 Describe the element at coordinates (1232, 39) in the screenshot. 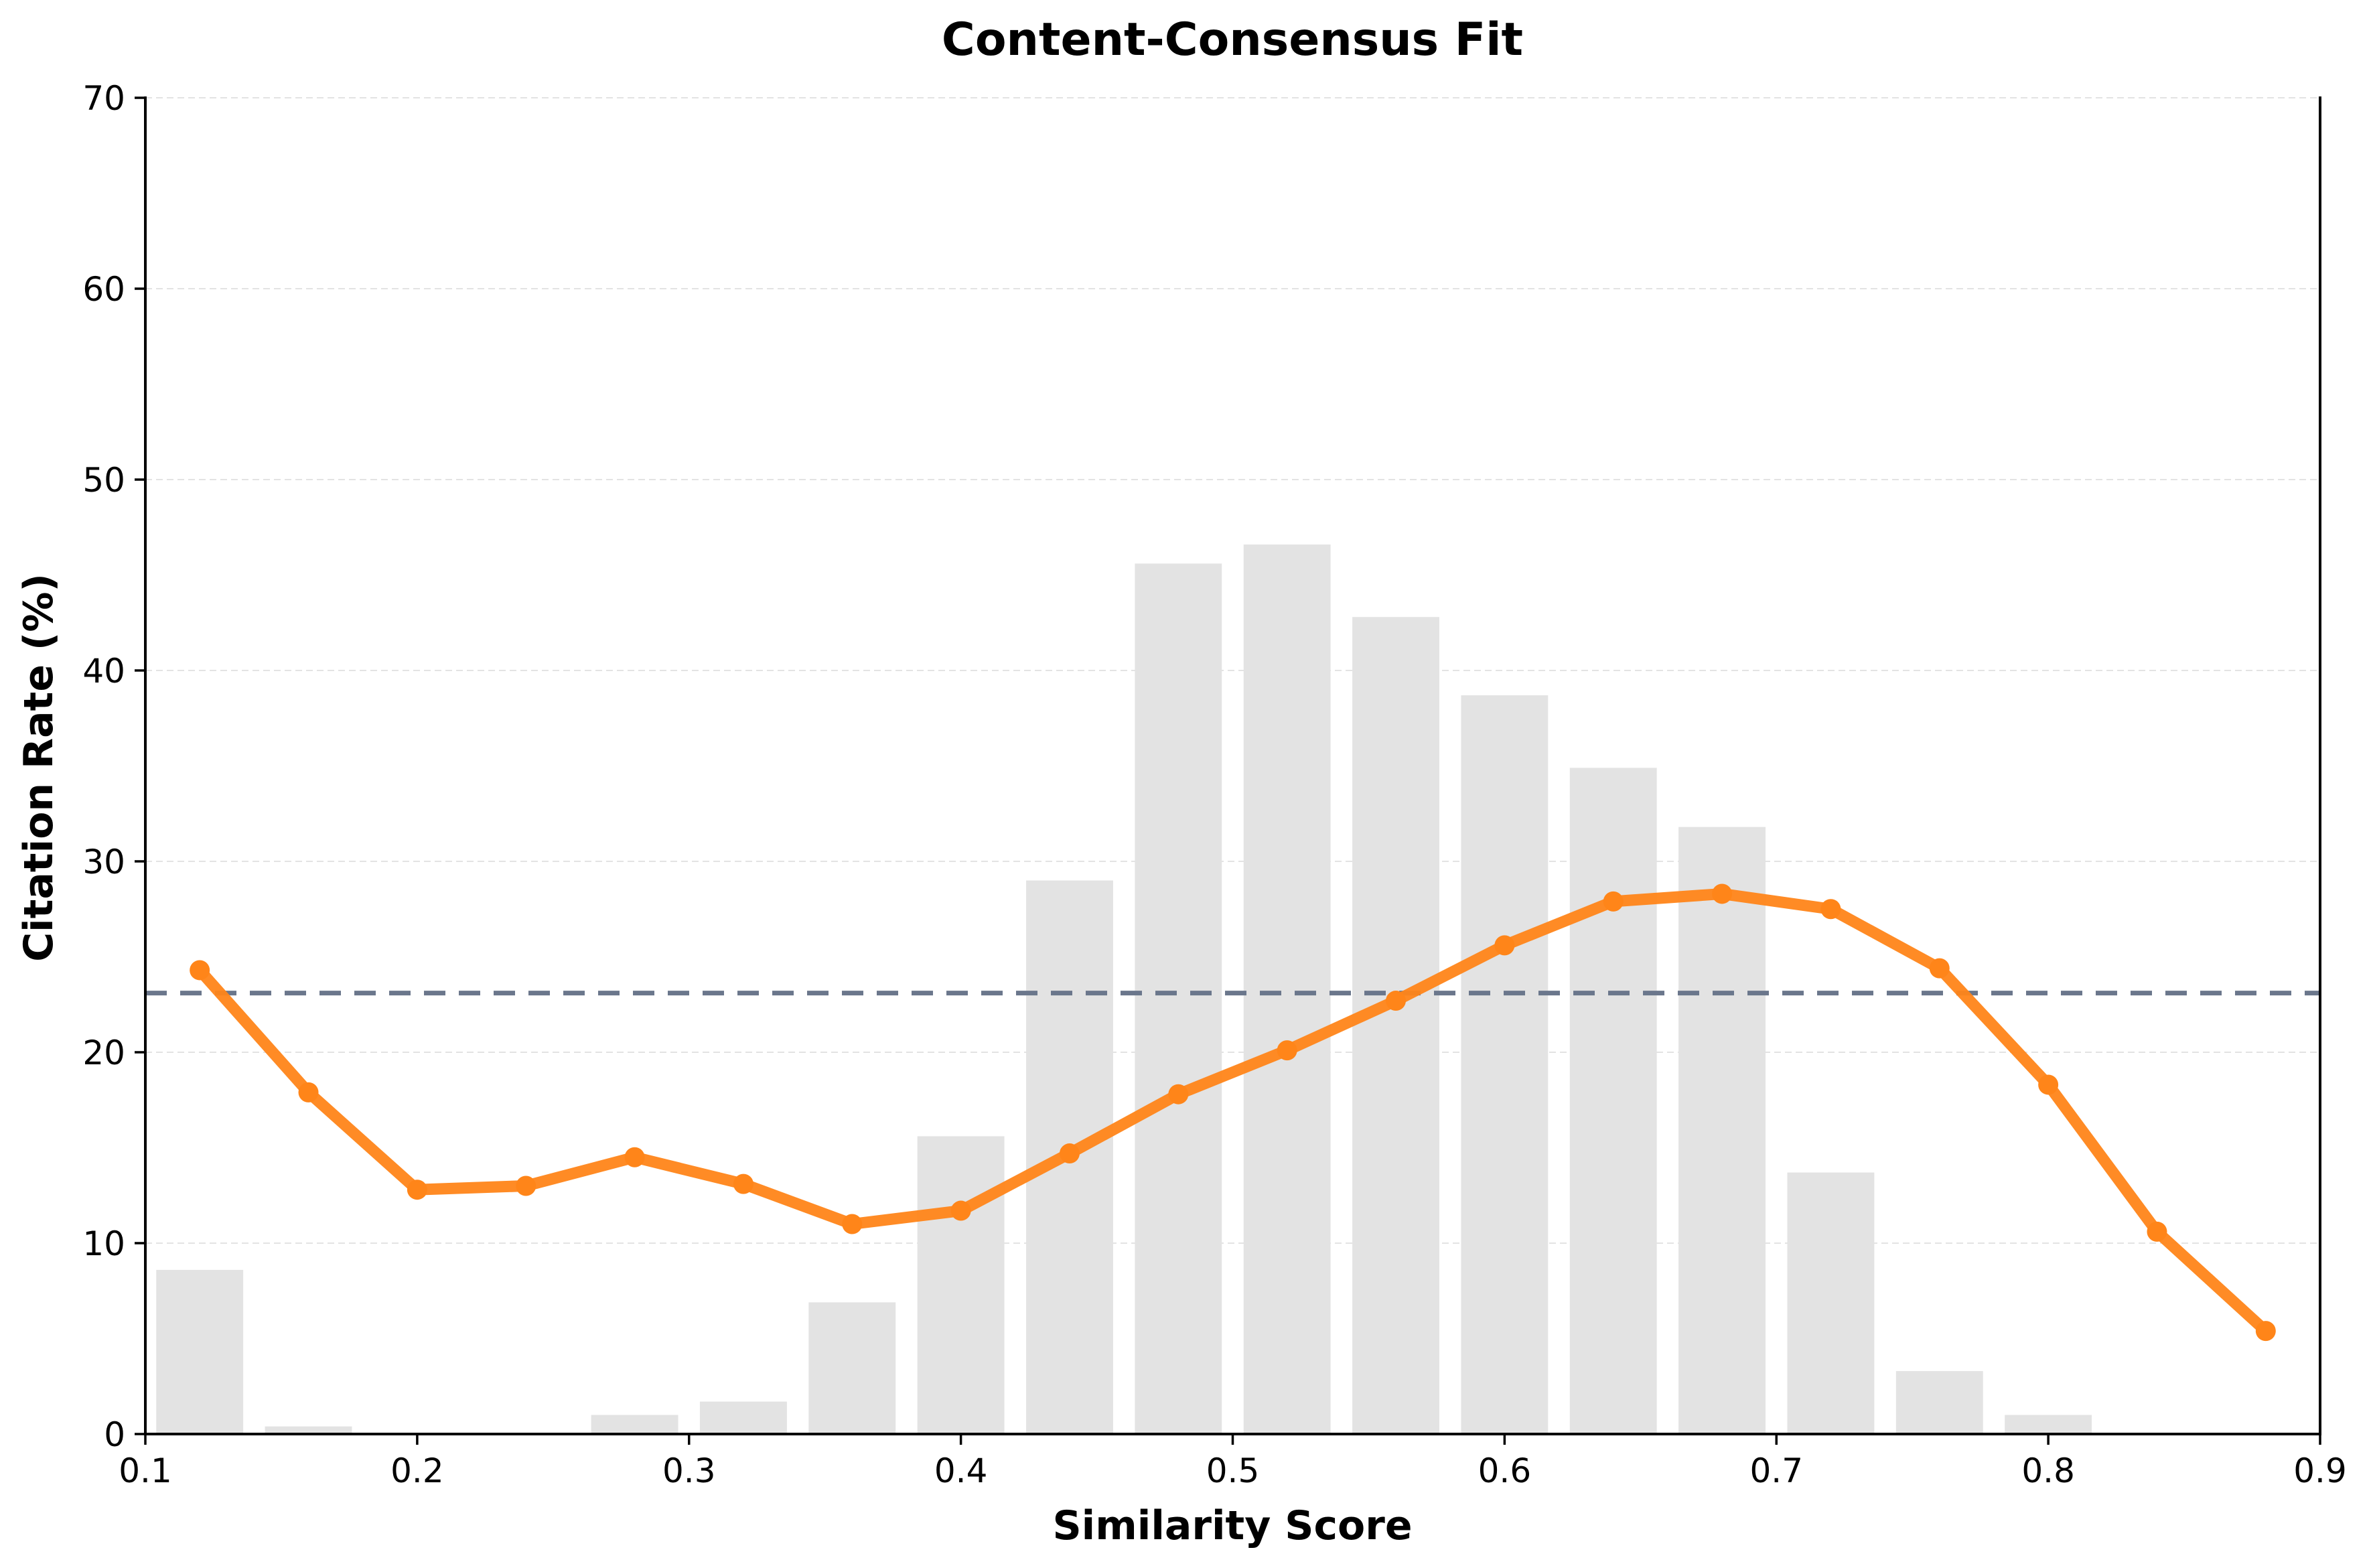

I see `chart-title: Content-Consensus Fit` at that location.